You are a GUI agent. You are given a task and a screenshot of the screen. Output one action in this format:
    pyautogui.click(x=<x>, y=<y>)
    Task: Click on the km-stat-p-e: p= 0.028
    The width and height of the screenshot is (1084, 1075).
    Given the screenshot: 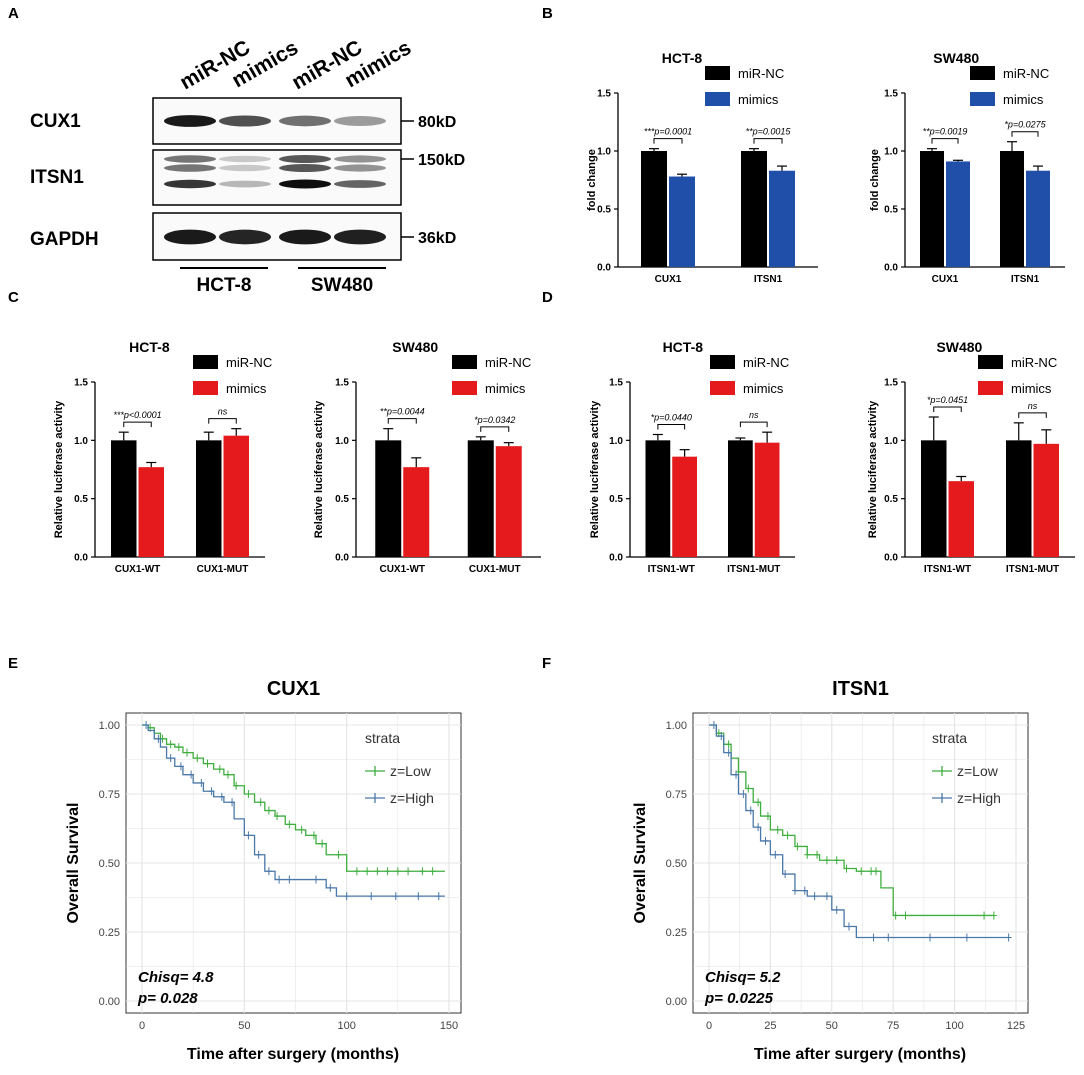 What is the action you would take?
    pyautogui.click(x=167, y=998)
    